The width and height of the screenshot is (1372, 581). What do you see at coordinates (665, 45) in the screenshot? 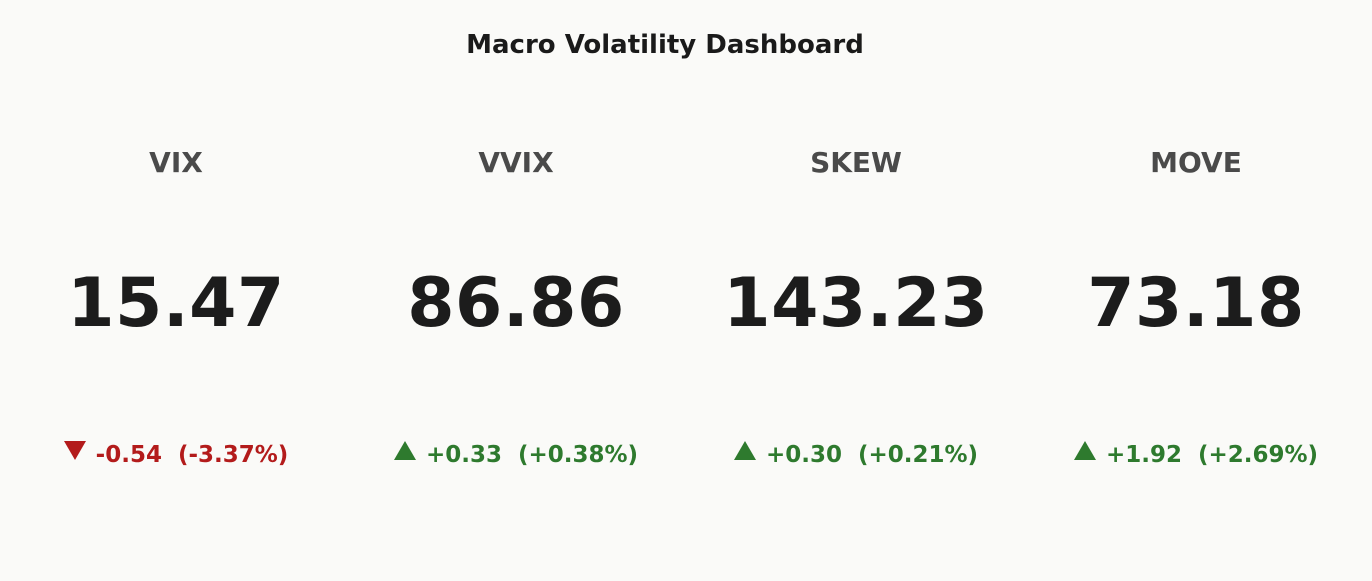
I see `page-title: Macro Volatility Dashboard` at bounding box center [665, 45].